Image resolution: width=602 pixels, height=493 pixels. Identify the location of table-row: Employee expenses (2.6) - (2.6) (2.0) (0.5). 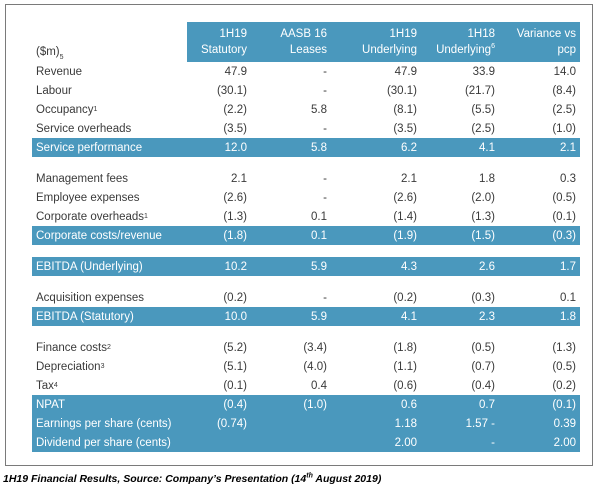
(306, 197).